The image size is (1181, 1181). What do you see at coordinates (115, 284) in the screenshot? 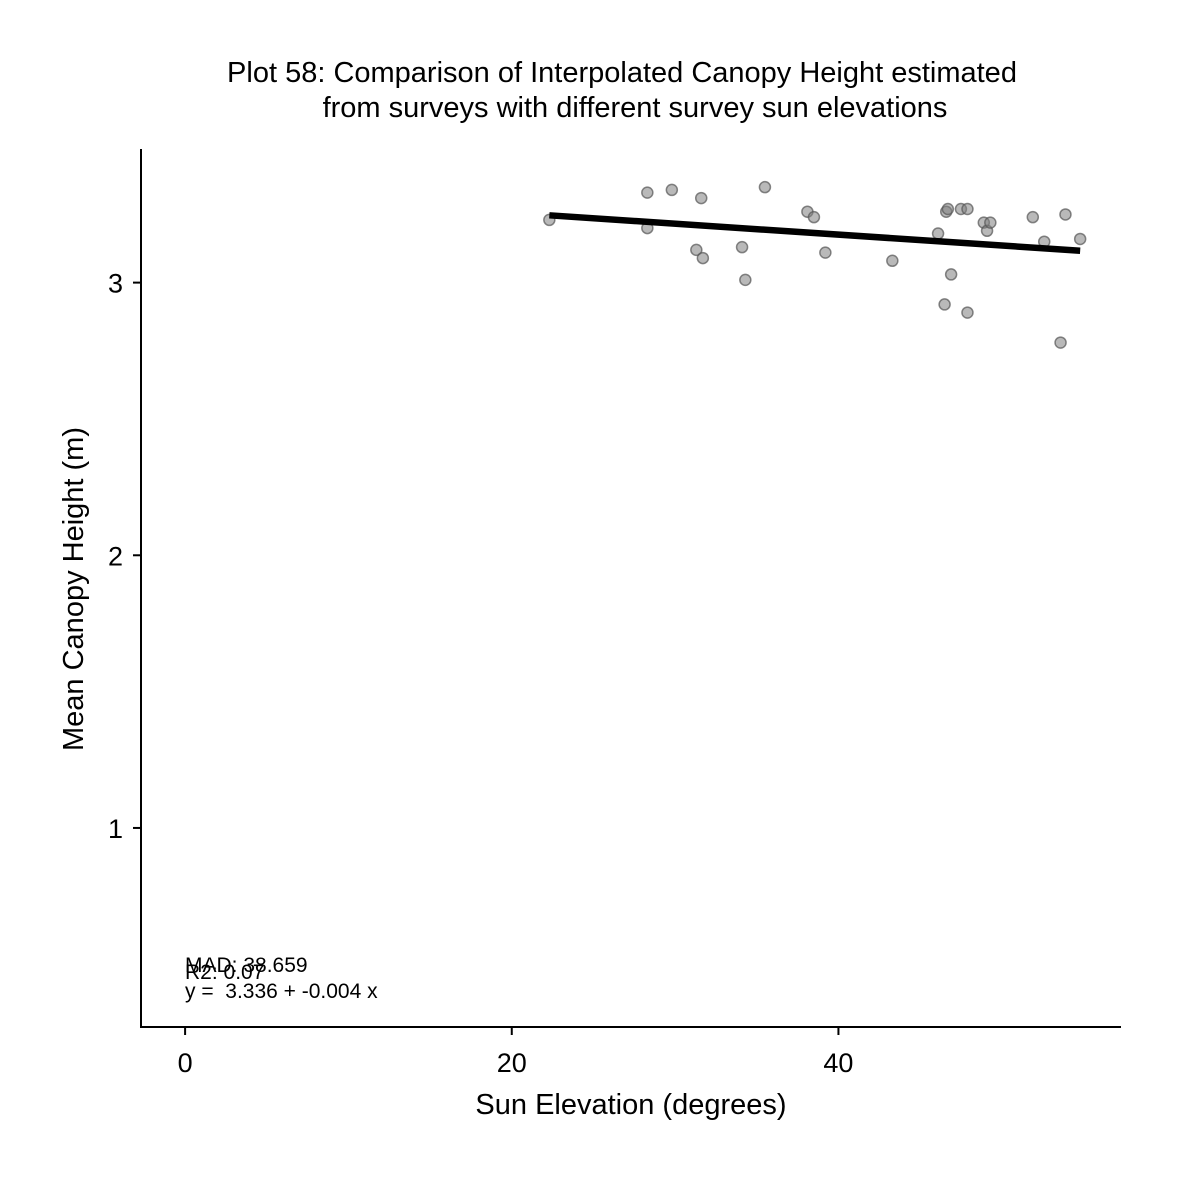
I see `y-tick-label: 3` at bounding box center [115, 284].